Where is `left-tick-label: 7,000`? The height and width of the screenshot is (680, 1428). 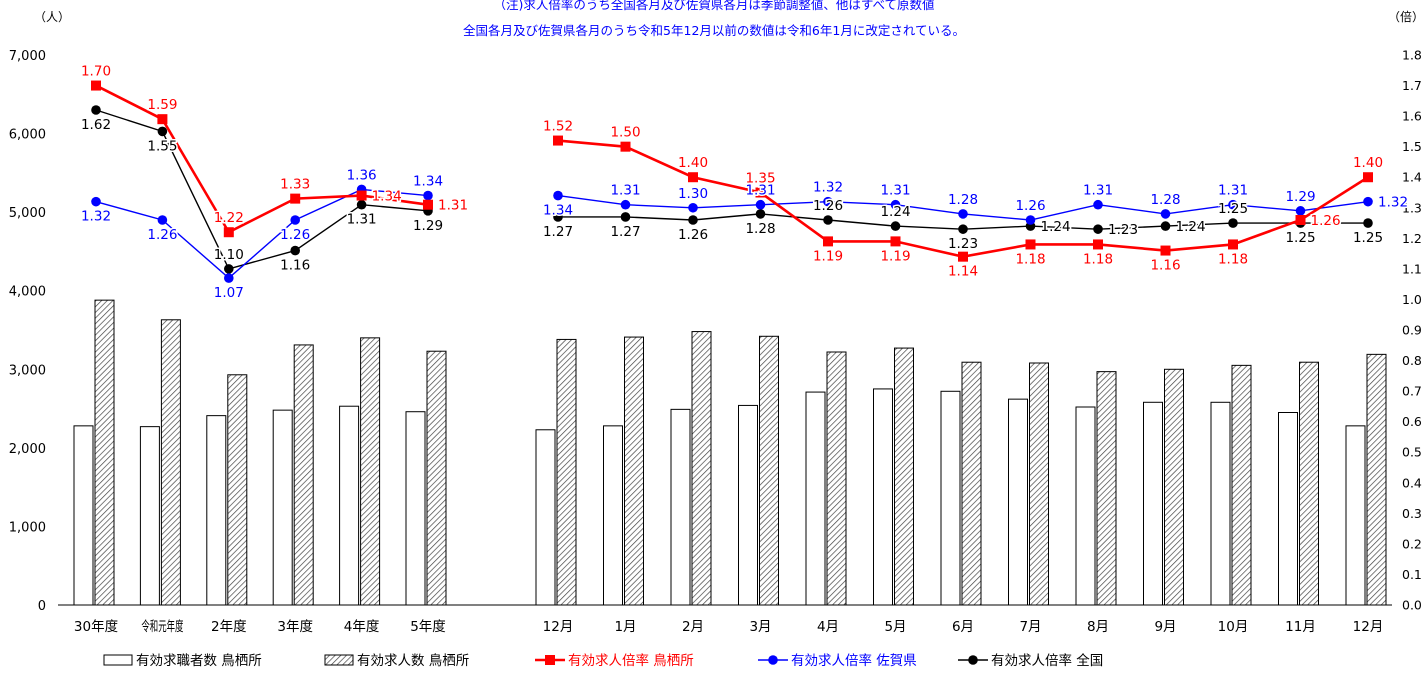
left-tick-label: 7,000 is located at coordinates (27, 56).